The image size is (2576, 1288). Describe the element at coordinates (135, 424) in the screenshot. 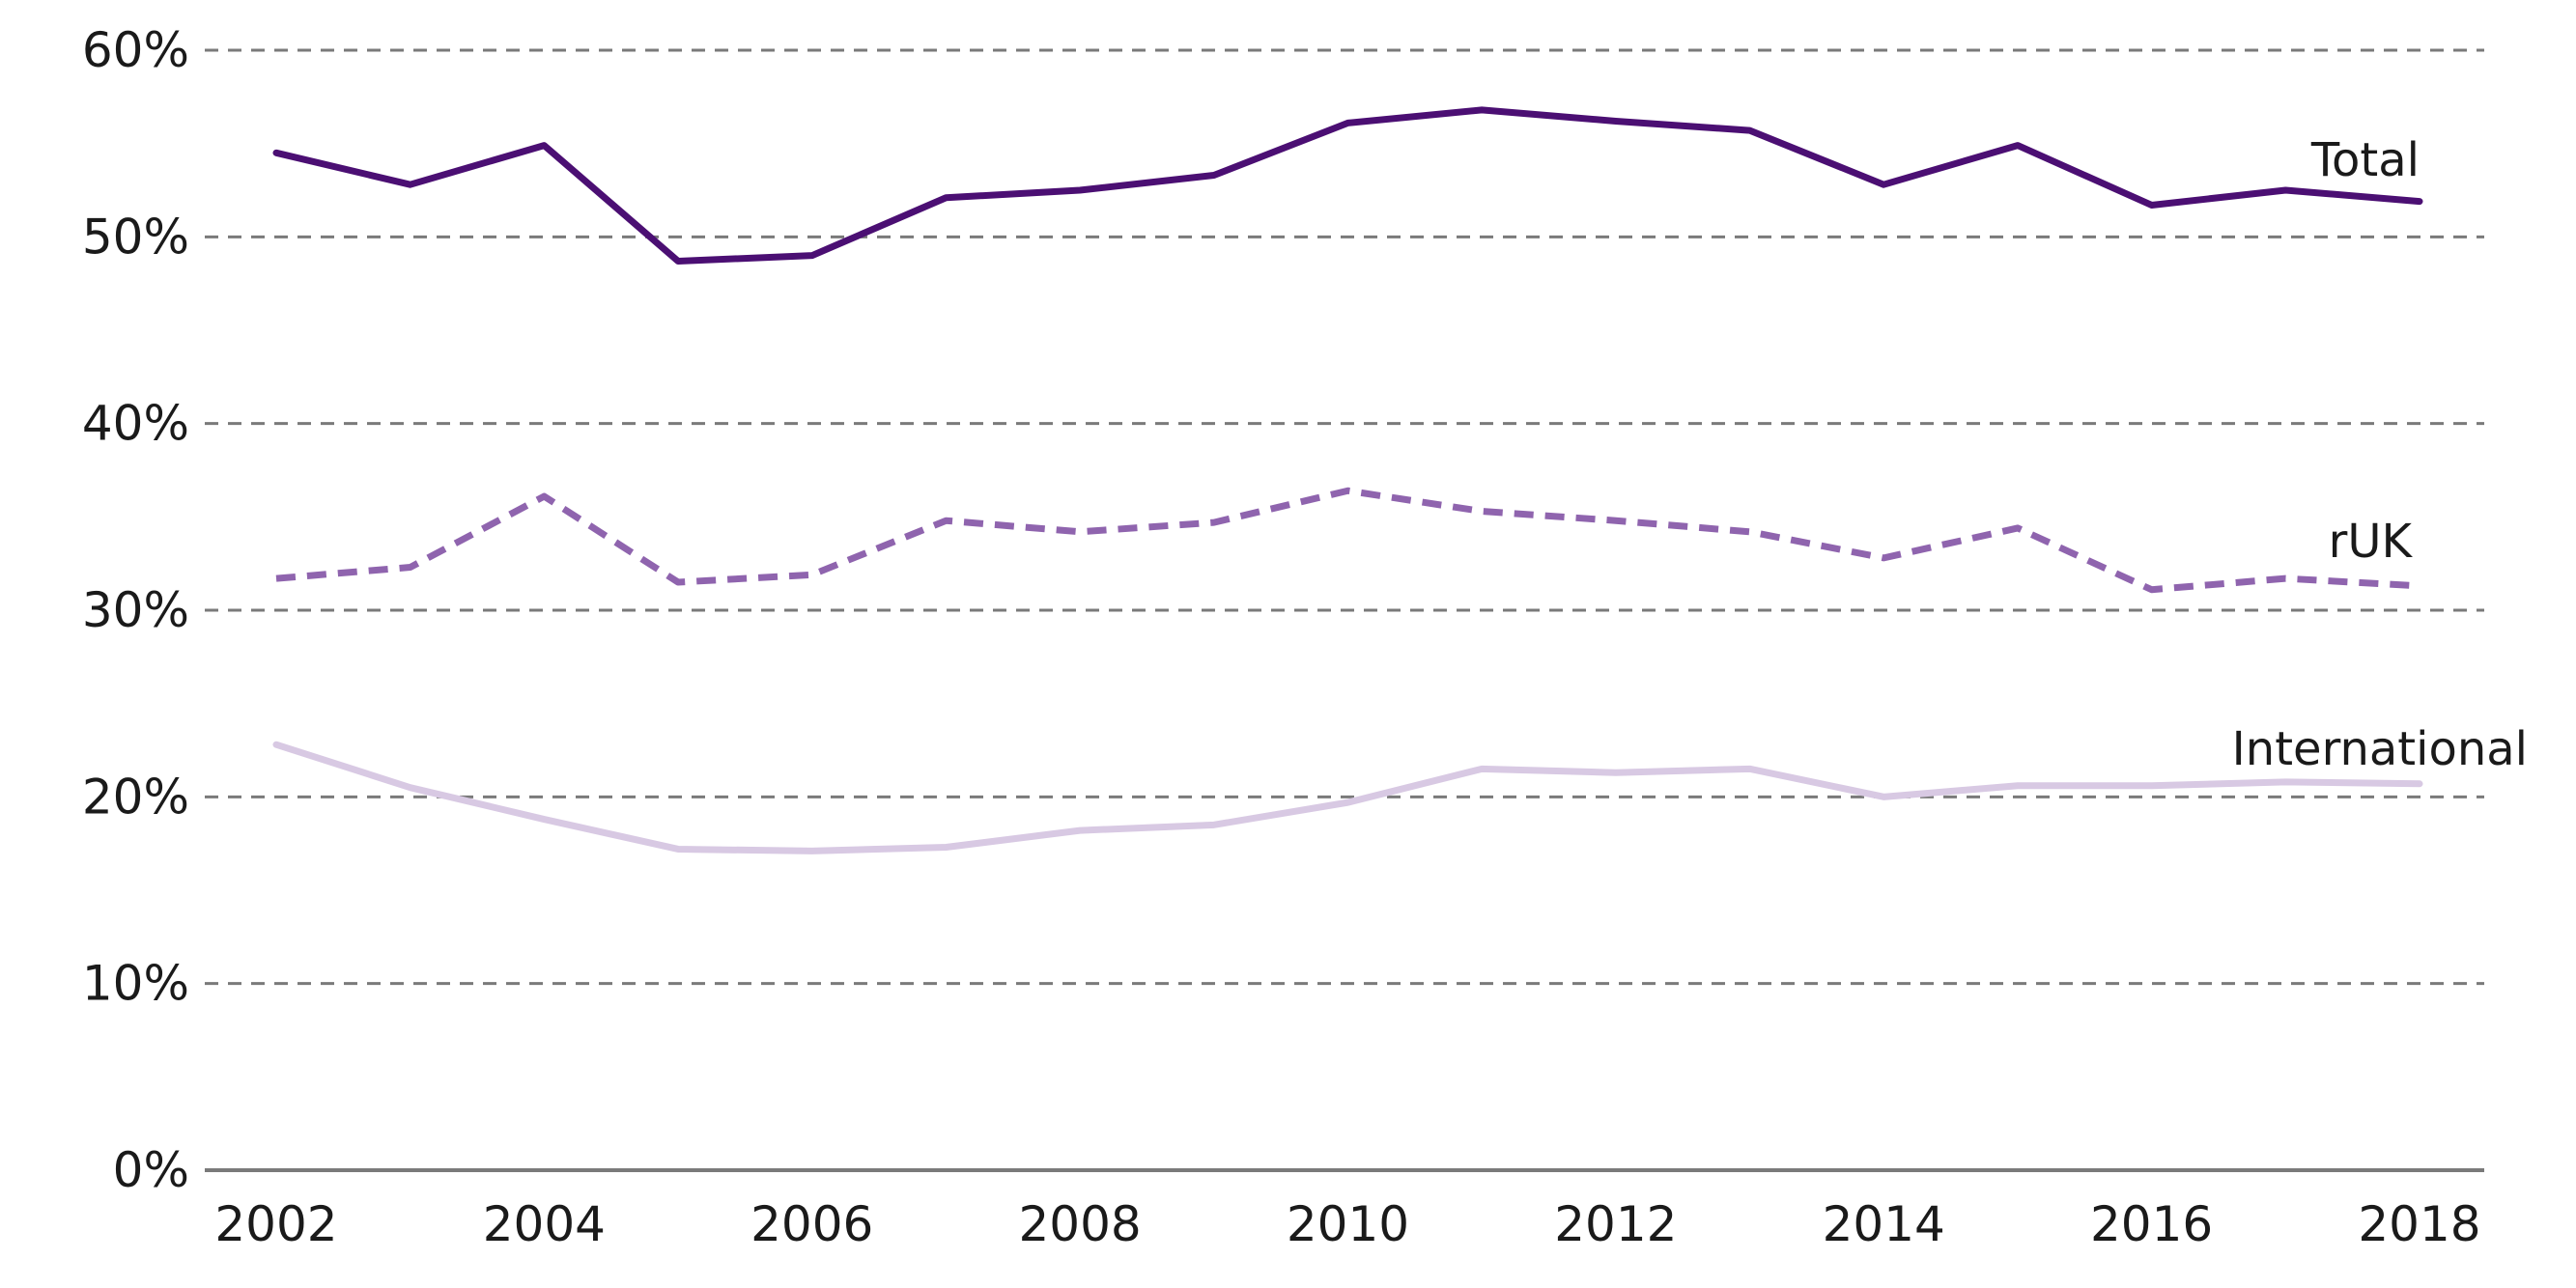

I see `y-tick-label: 40%` at that location.